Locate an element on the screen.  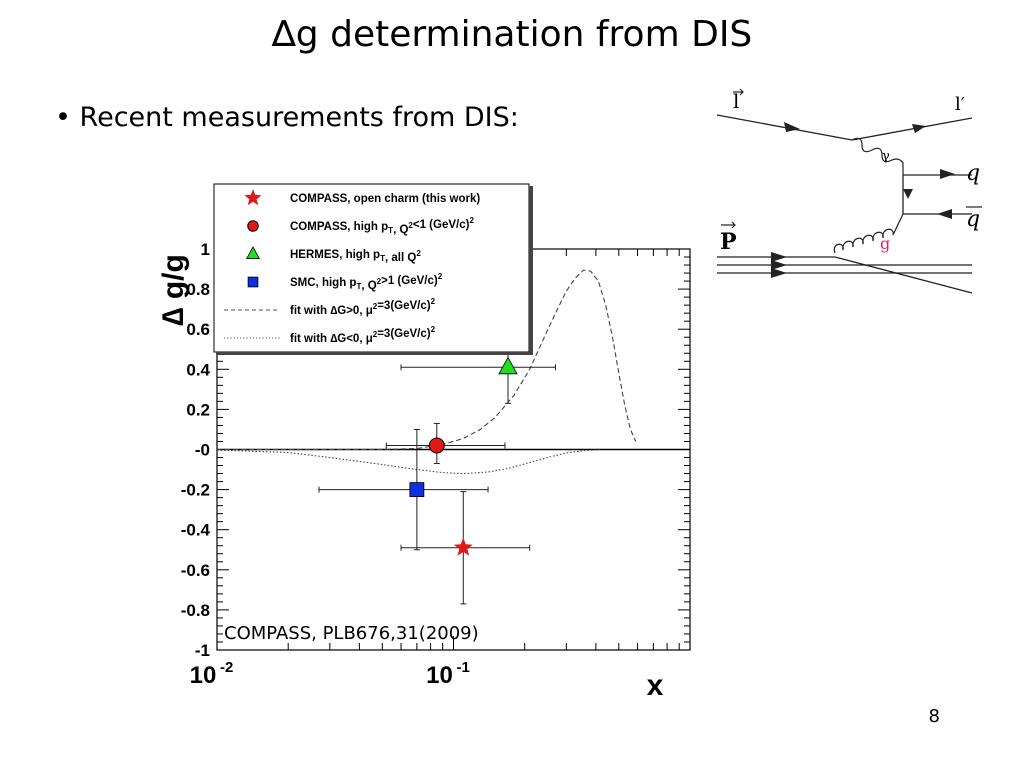
x-tick-exponent: -1 is located at coordinates (463, 667).